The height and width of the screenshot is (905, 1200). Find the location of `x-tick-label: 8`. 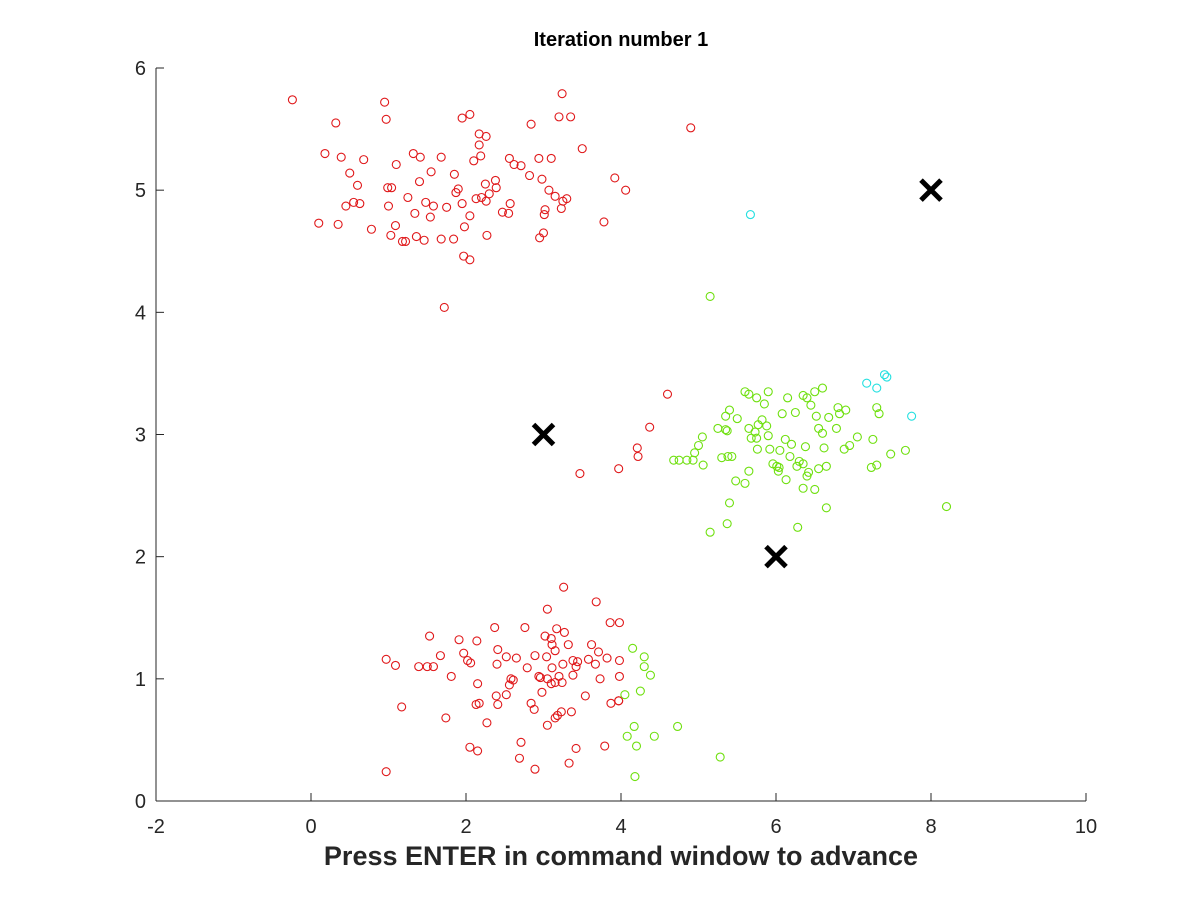

x-tick-label: 8 is located at coordinates (930, 827).